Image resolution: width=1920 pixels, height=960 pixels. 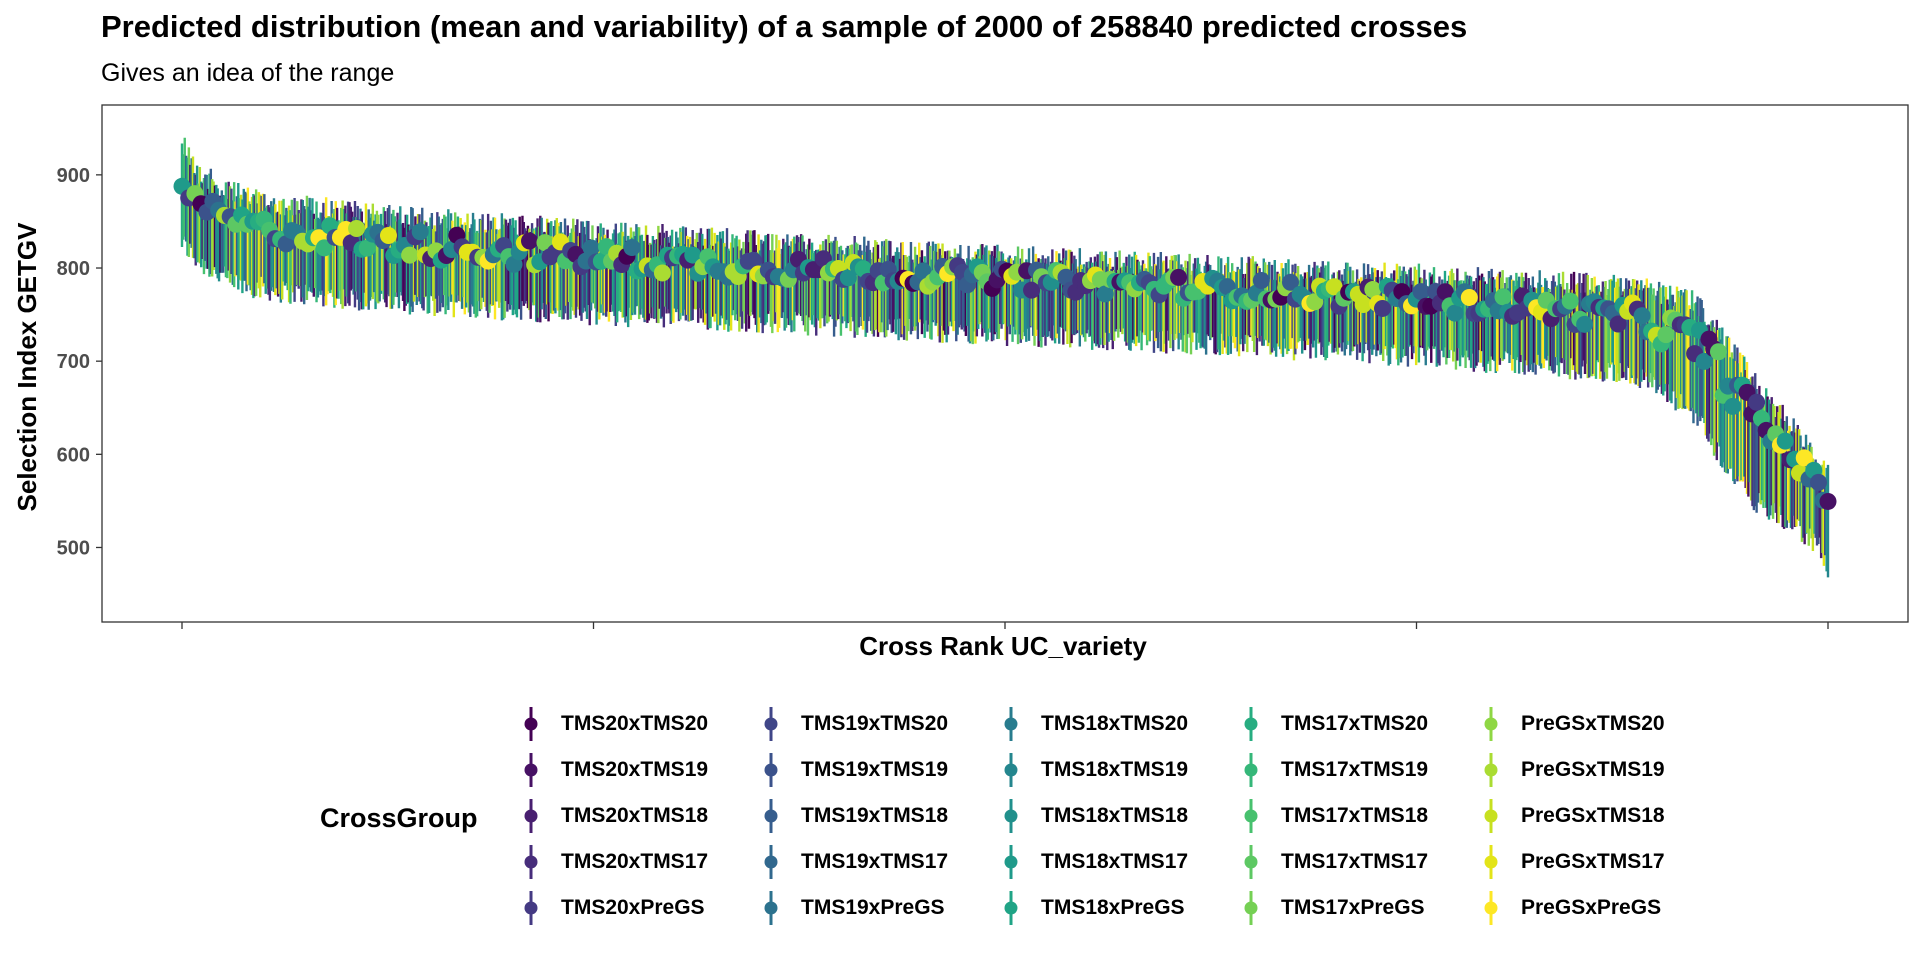 What do you see at coordinates (635, 861) in the screenshot?
I see `legend-label: TMS20xTMS17` at bounding box center [635, 861].